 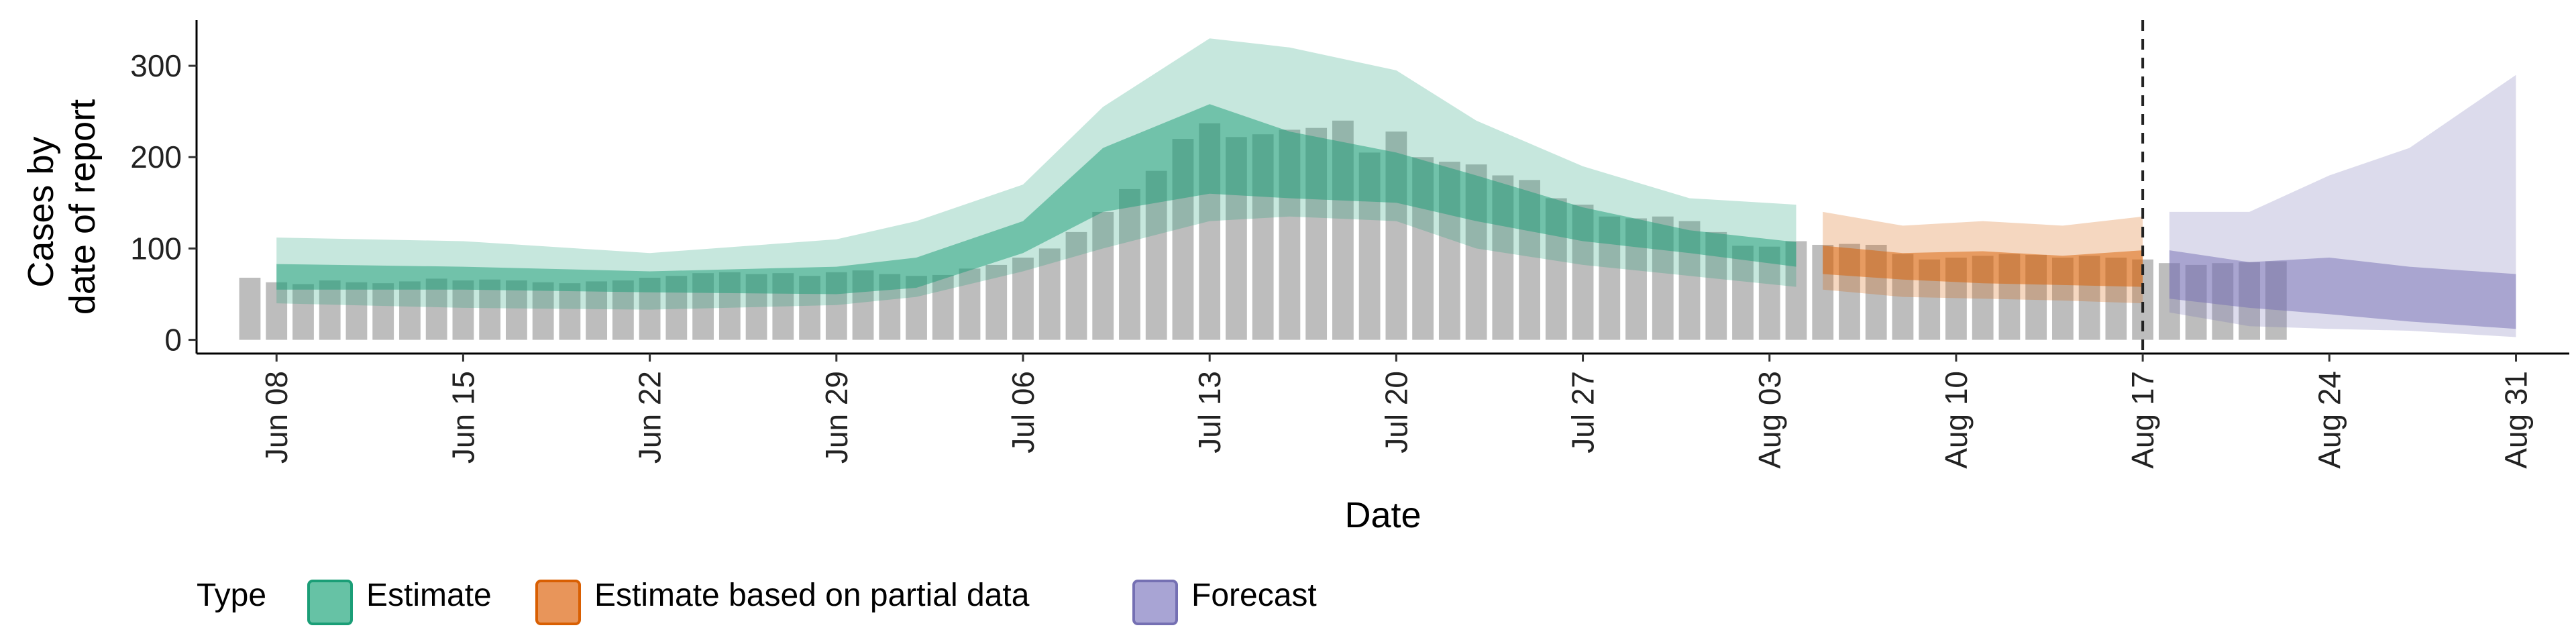 I want to click on x-tick-label: Aug 17, so click(x=2142, y=420).